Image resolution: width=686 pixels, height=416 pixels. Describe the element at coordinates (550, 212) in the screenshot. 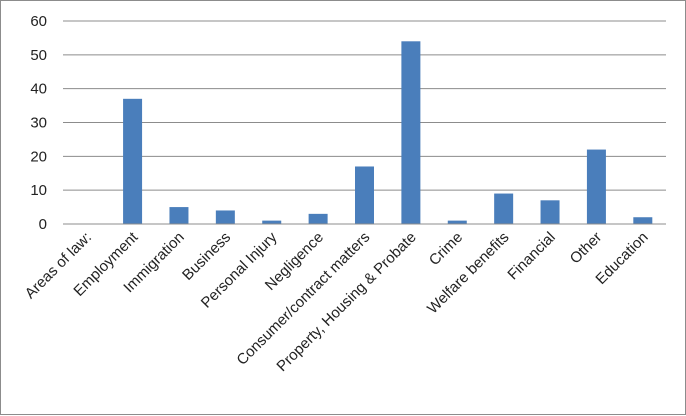

I see `bar-financial` at that location.